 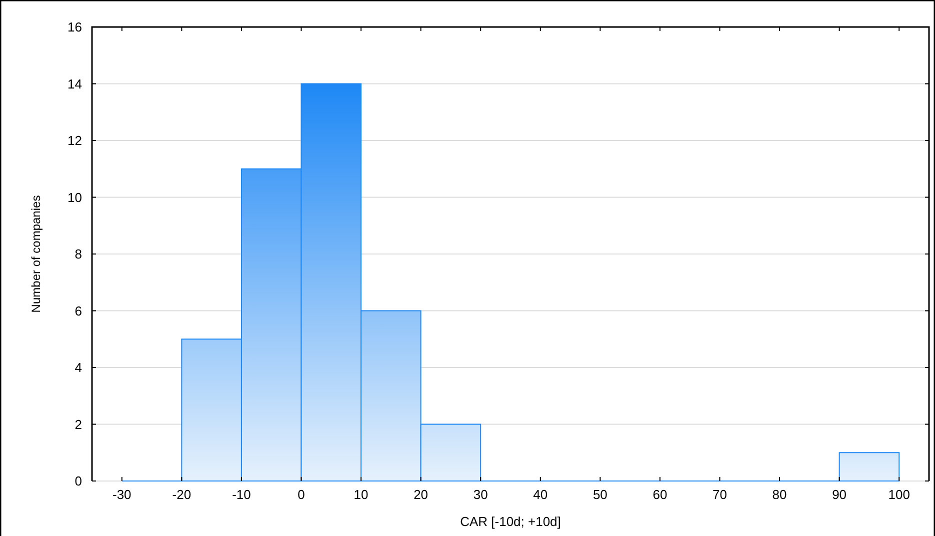 I want to click on y-tick-label: 8, so click(x=78, y=254).